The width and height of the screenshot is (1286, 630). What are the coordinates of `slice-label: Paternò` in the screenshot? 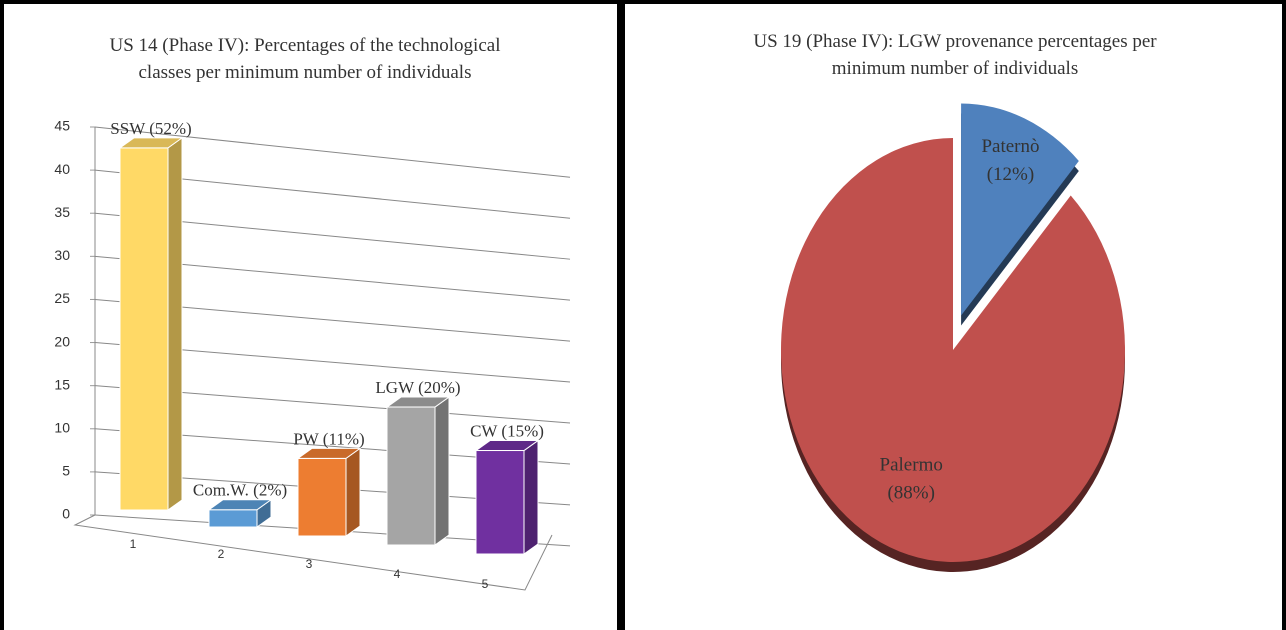 It's located at (1010, 146).